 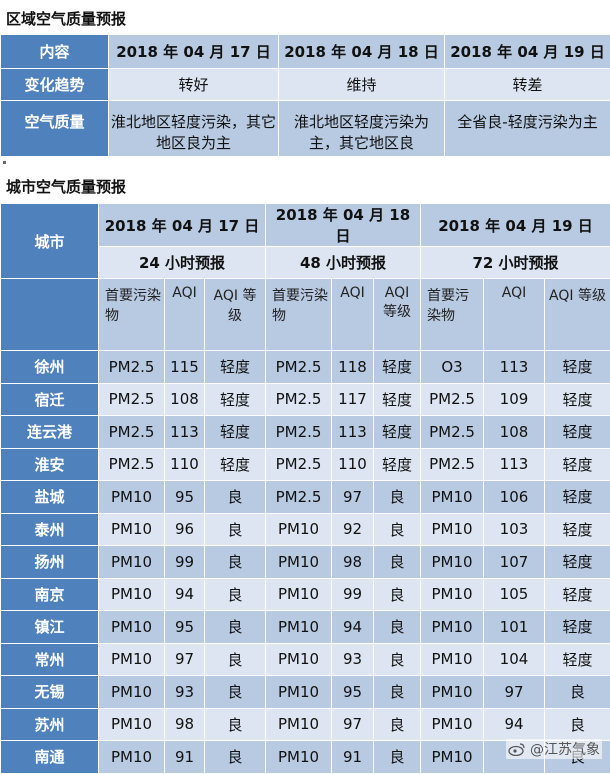 I want to click on city-name: 无锡, so click(x=50, y=692).